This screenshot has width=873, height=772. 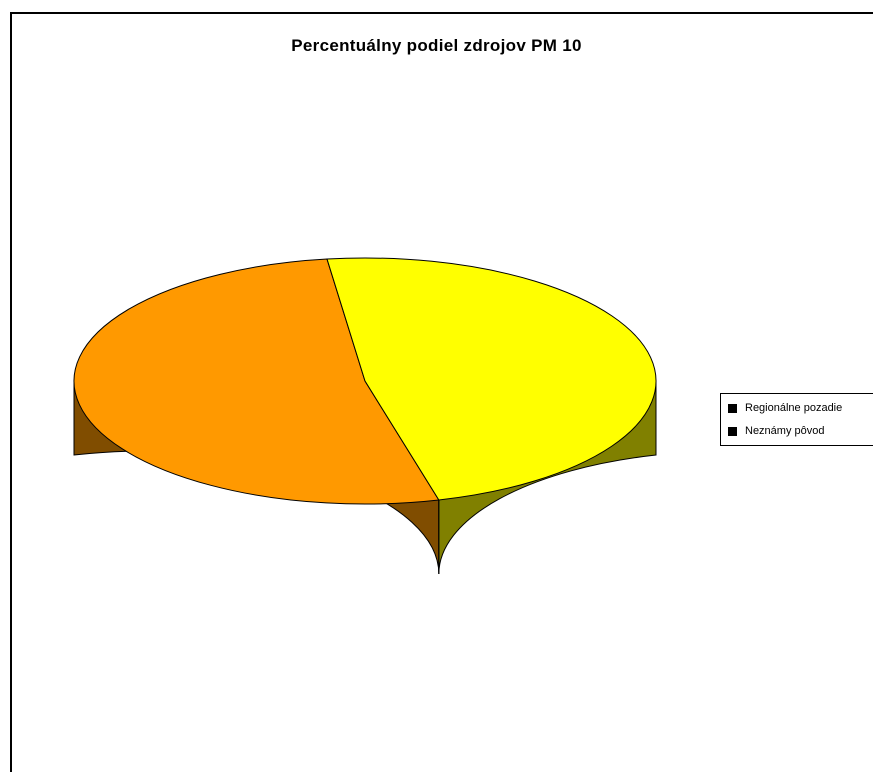 I want to click on legend-item-neznamy-povod: Neznámy pôvod, so click(x=776, y=431).